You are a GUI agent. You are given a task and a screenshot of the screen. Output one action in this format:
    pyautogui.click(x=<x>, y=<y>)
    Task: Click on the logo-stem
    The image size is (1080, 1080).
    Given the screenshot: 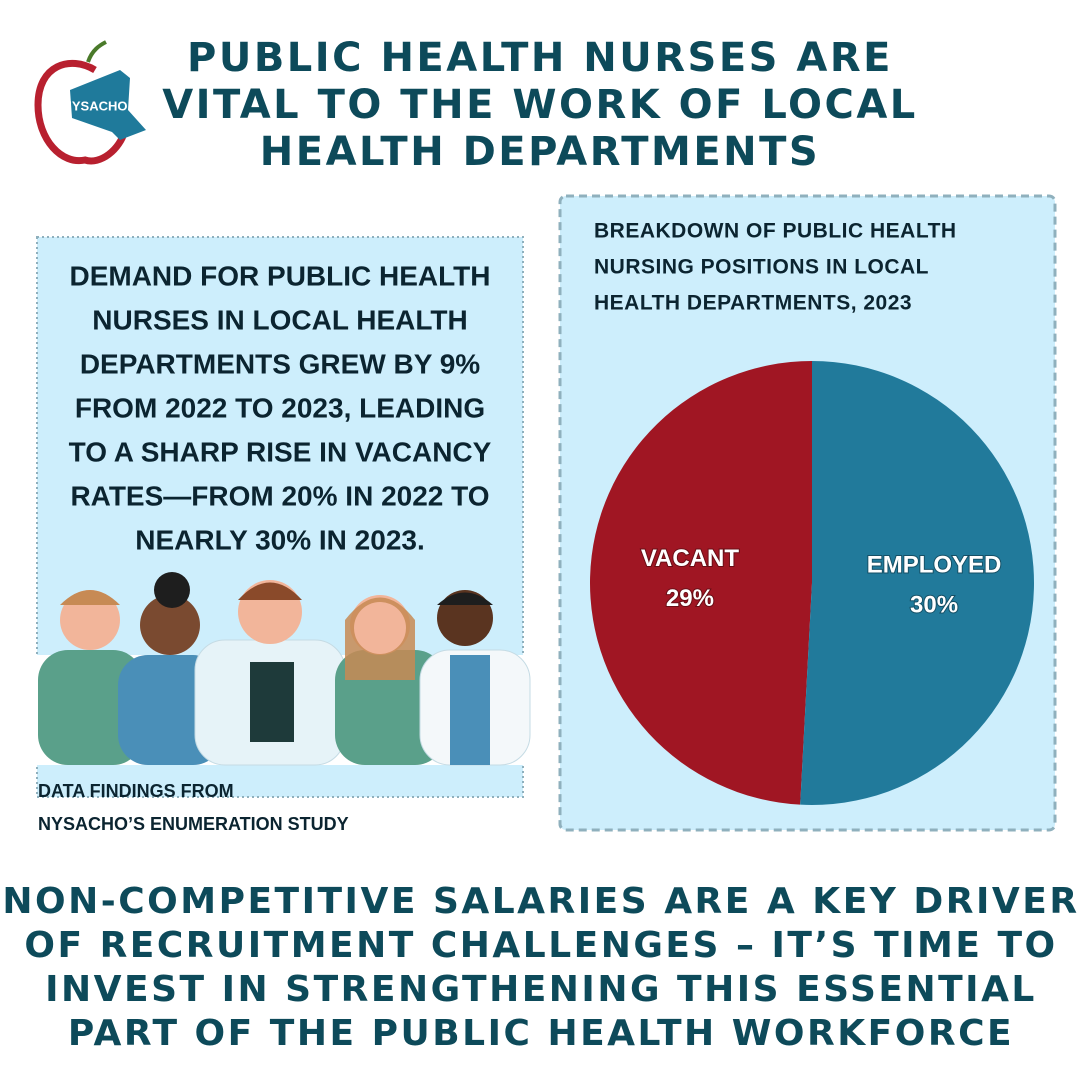 What is the action you would take?
    pyautogui.click(x=96, y=51)
    